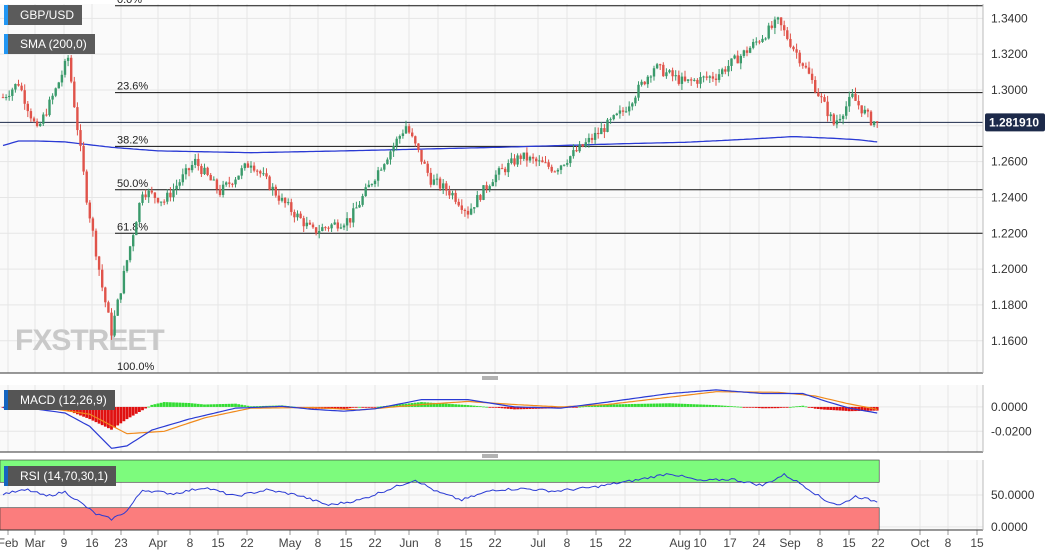 This screenshot has width=1060, height=560. Describe the element at coordinates (49, 44) in the screenshot. I see `sma-indicator-label: SMA (200,0)` at that location.